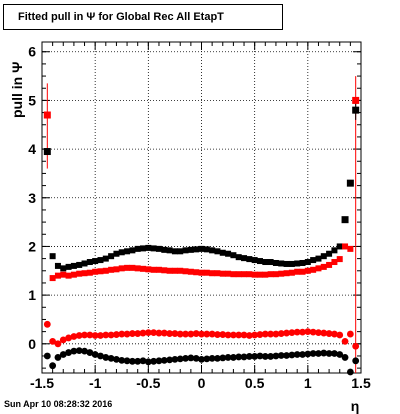 This screenshot has height=414, width=400. I want to click on x-tick-label: 0, so click(202, 383).